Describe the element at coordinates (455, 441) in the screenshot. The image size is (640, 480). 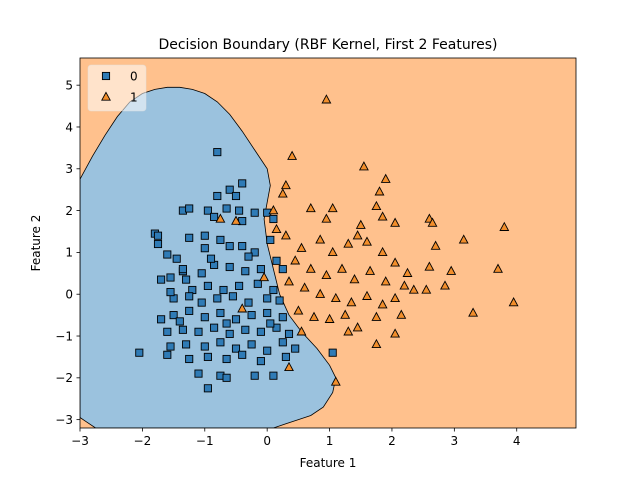
I see `x-tick-label: 3` at that location.